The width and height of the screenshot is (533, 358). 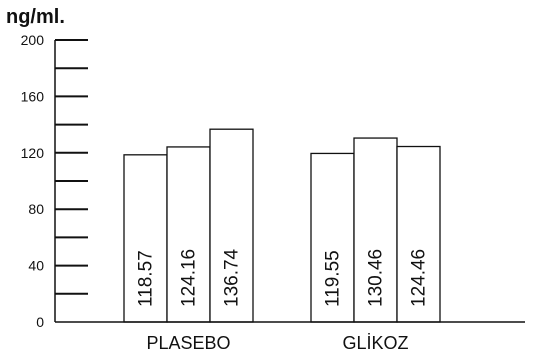 I want to click on bar-value-label: 118.57, so click(x=146, y=278).